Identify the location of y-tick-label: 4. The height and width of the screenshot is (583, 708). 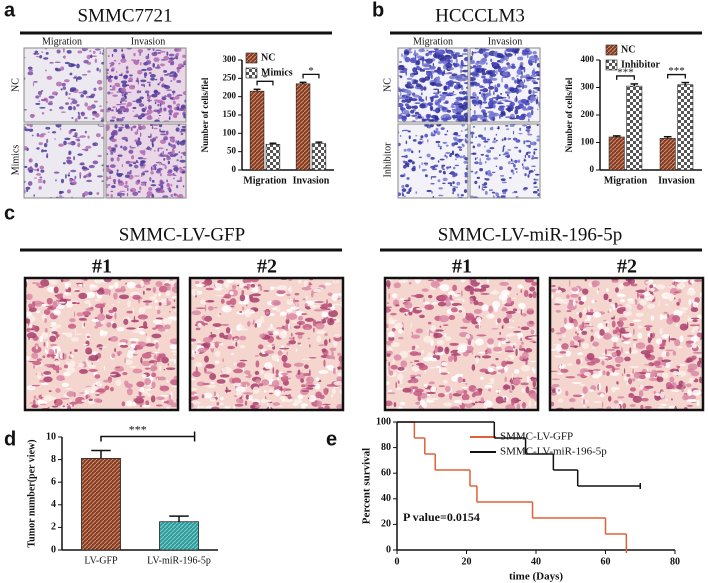
(53, 504).